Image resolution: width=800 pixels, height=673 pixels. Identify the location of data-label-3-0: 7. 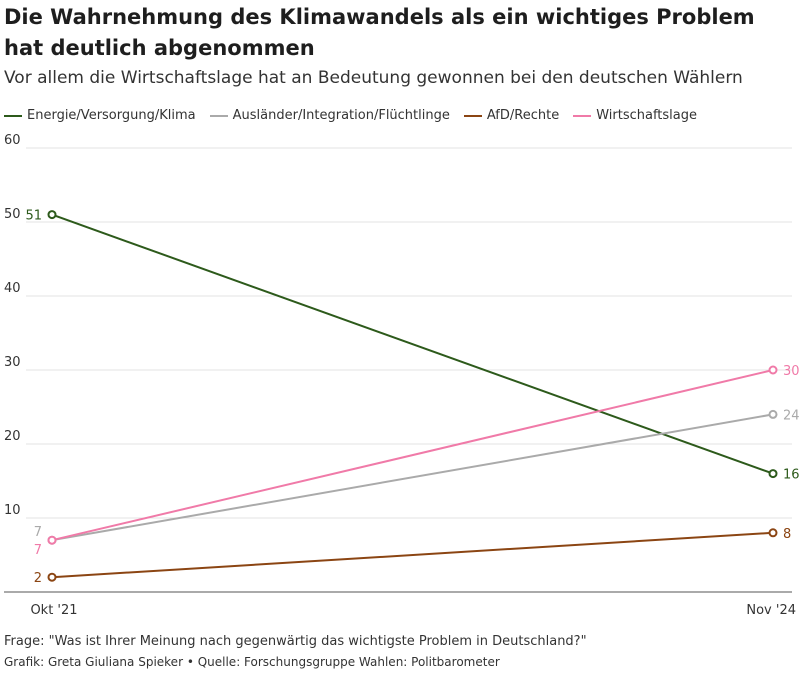
(38, 550).